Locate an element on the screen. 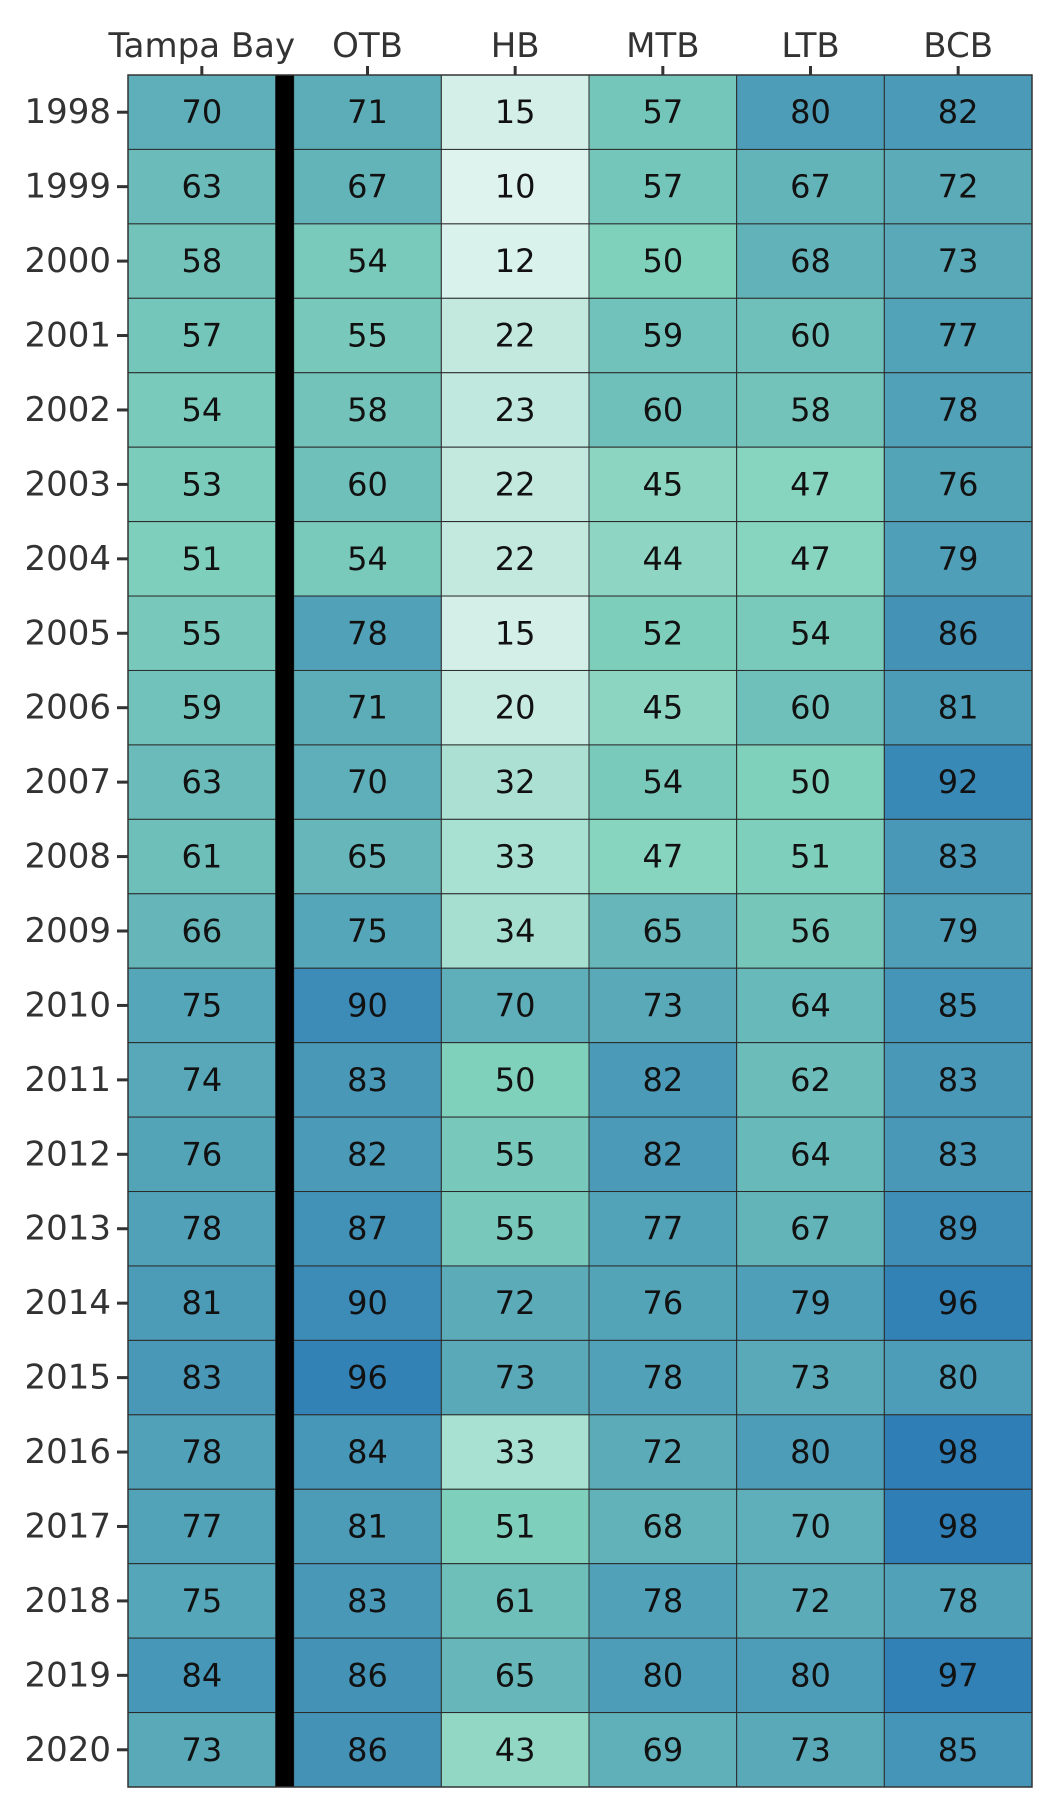 This screenshot has height=1804, width=1050. cell-value-label: 62 is located at coordinates (810, 1080).